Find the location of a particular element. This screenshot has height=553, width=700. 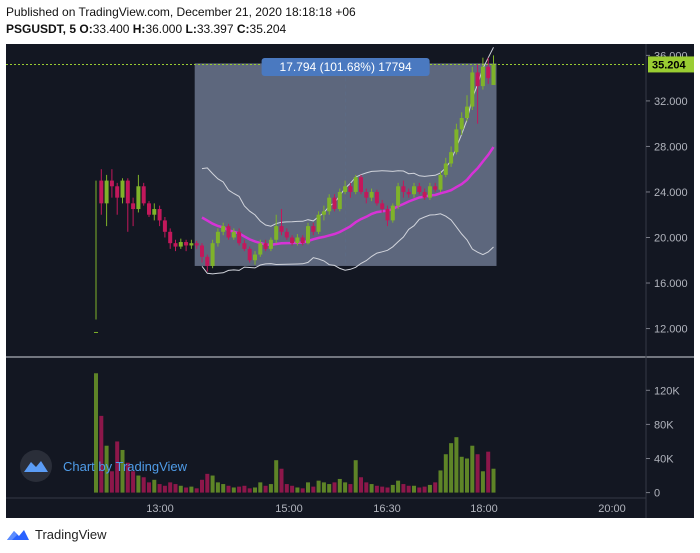

symbol-label: PSGUSDT, 5 is located at coordinates (41, 29).